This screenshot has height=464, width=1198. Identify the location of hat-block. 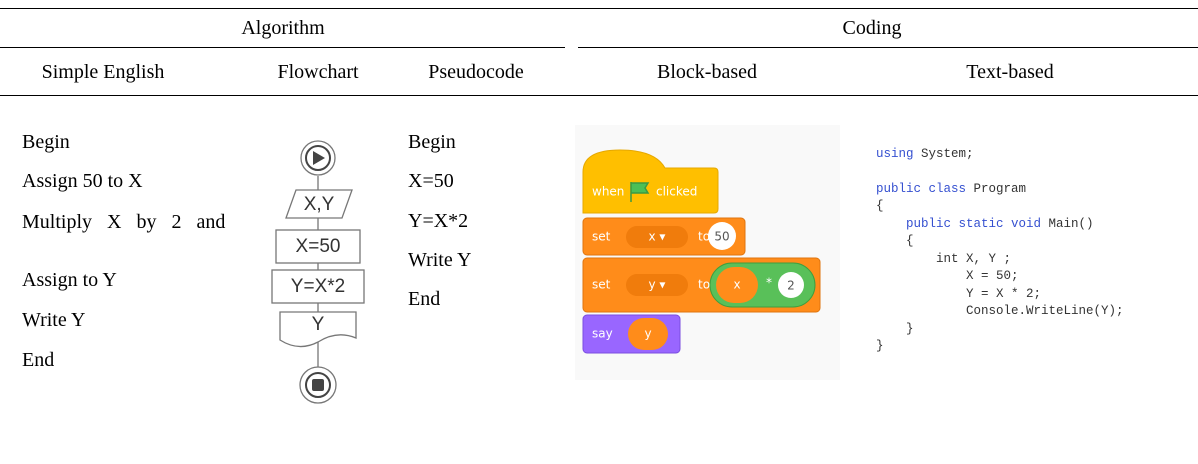
(650, 181).